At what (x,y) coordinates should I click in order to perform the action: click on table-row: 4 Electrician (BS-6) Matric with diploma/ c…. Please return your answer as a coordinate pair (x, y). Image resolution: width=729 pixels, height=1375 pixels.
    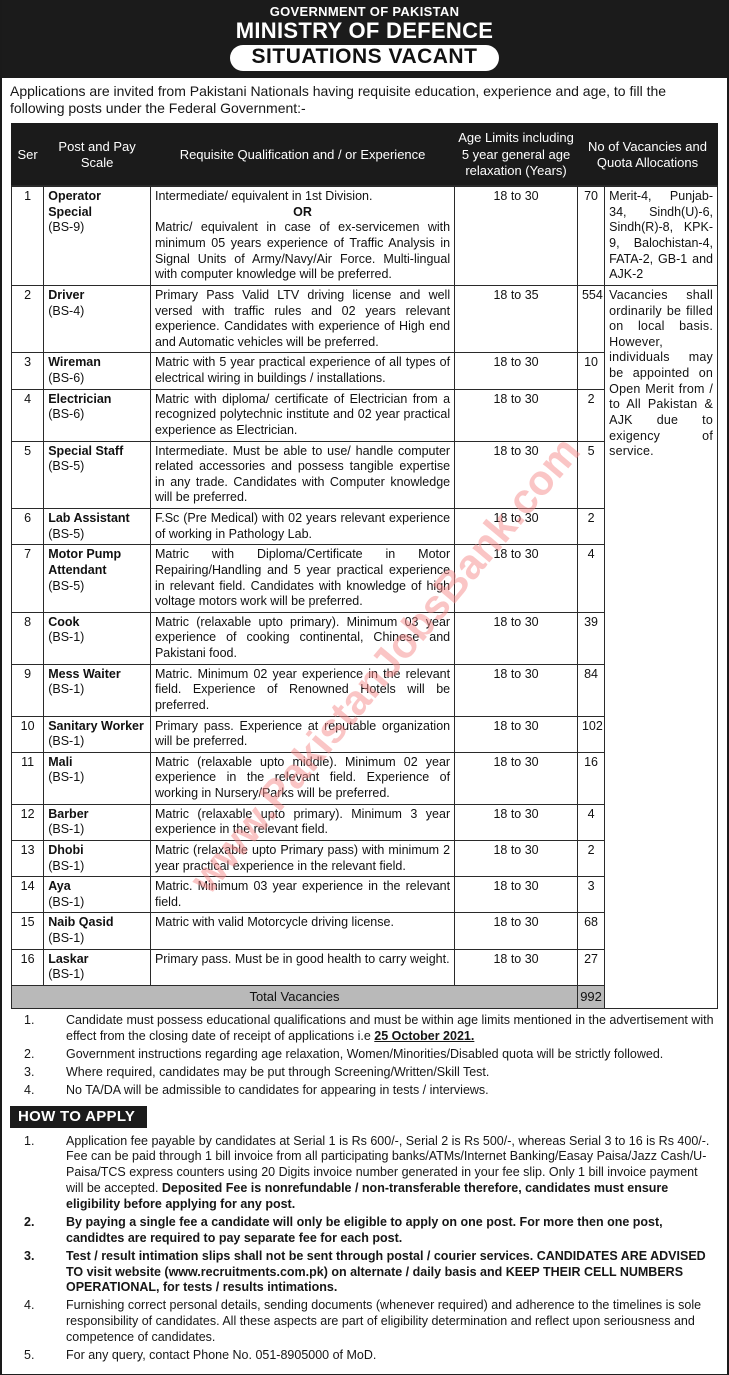
    Looking at the image, I should click on (364, 415).